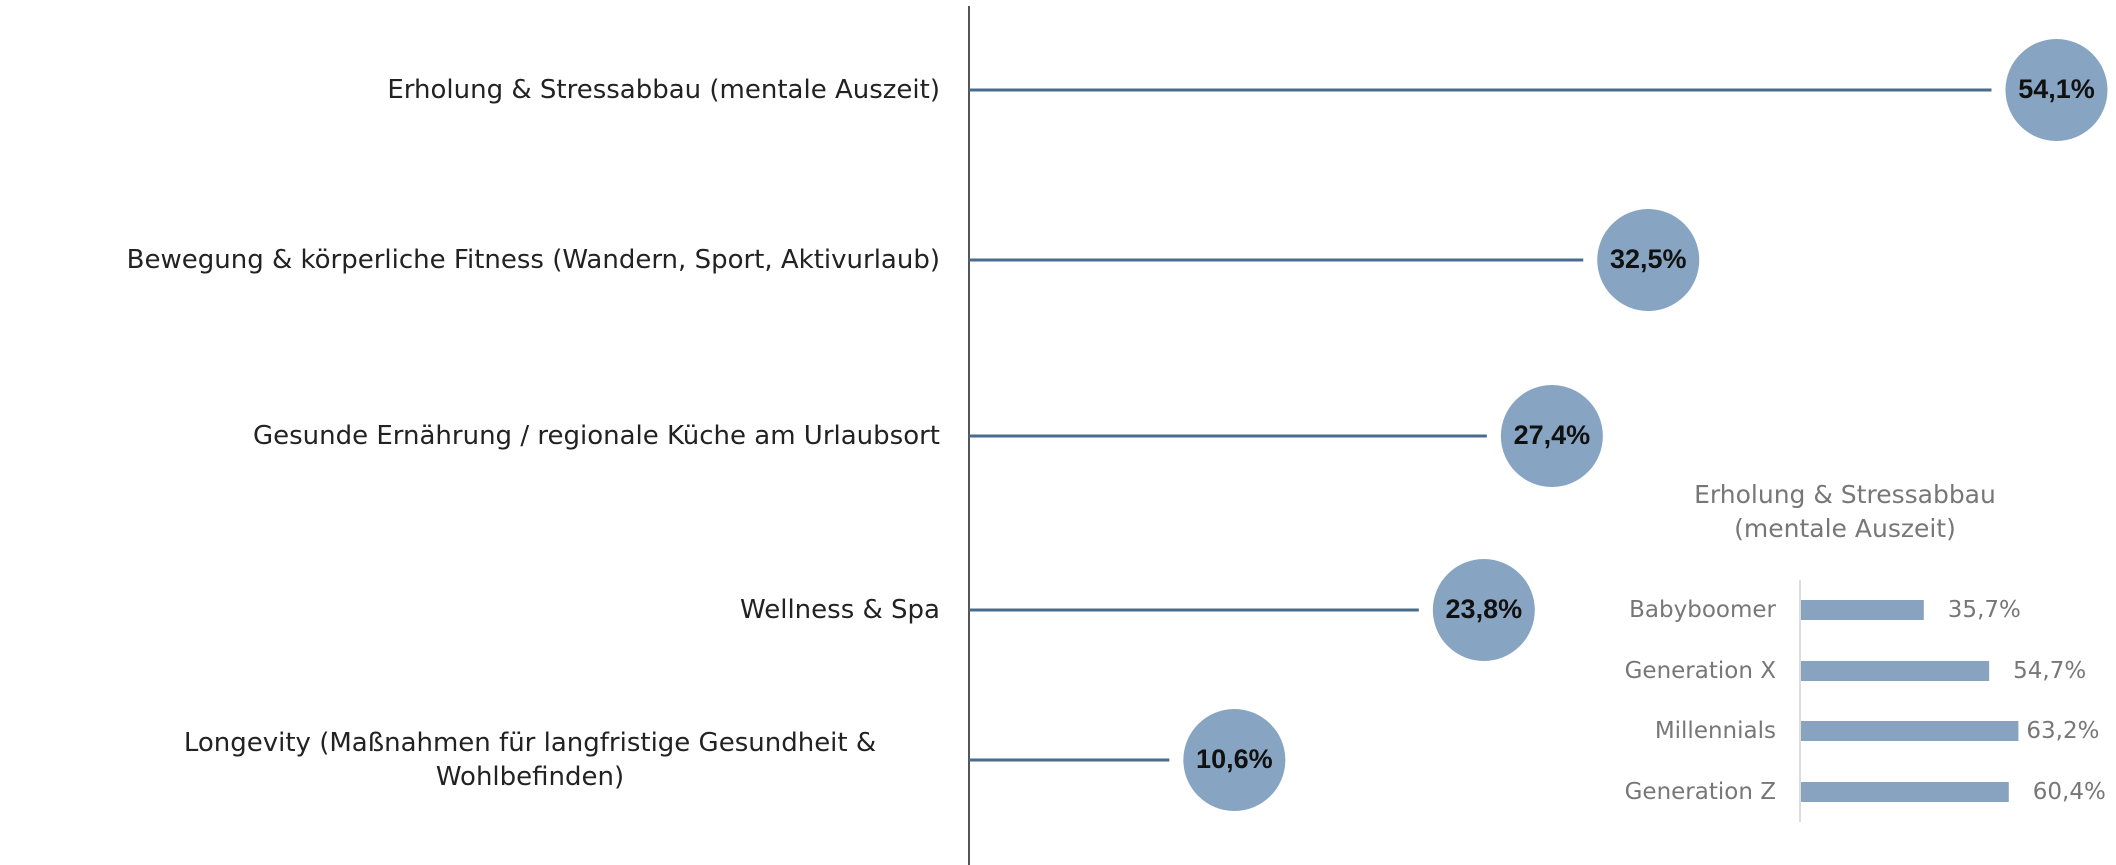 Image resolution: width=2116 pixels, height=865 pixels. Describe the element at coordinates (2050, 671) in the screenshot. I see `value-label: 54,7%` at that location.